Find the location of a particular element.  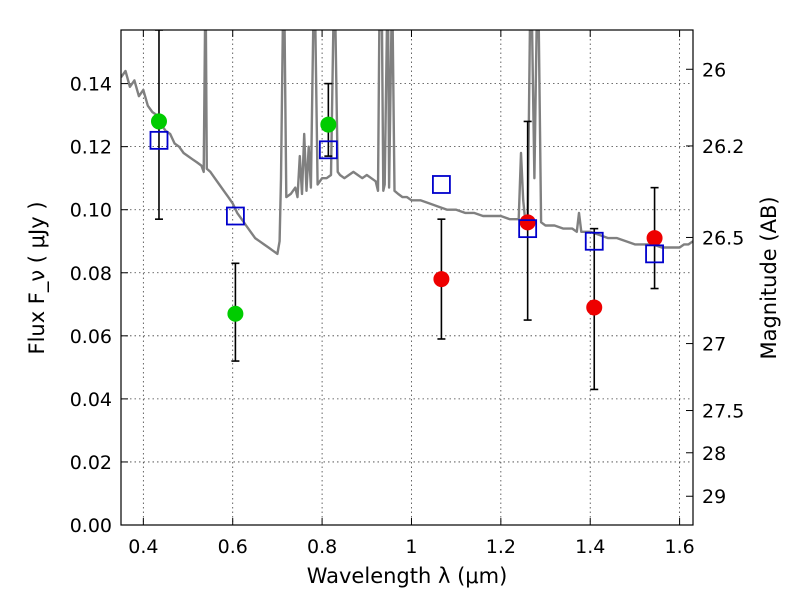

right-axis-ticks: 26 26.2 26.5 27 27.5 28 29 is located at coordinates (715, 283).